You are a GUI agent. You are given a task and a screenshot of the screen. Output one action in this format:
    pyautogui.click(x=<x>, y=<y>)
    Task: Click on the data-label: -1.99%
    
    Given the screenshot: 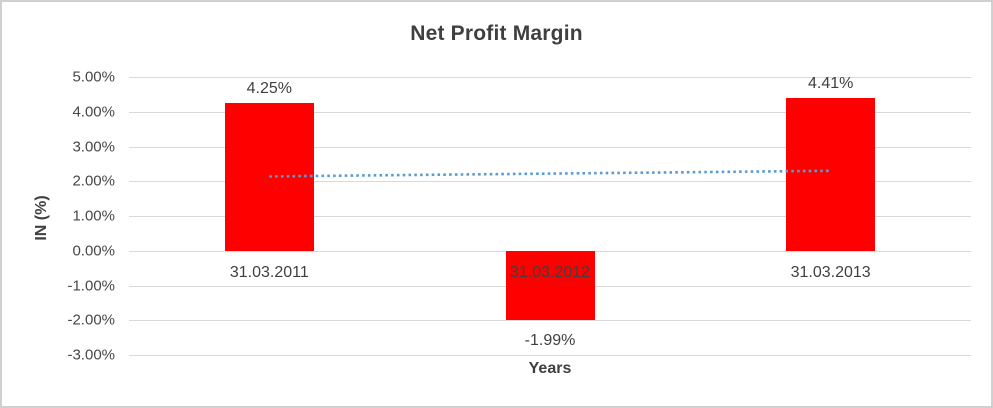 What is the action you would take?
    pyautogui.click(x=550, y=340)
    